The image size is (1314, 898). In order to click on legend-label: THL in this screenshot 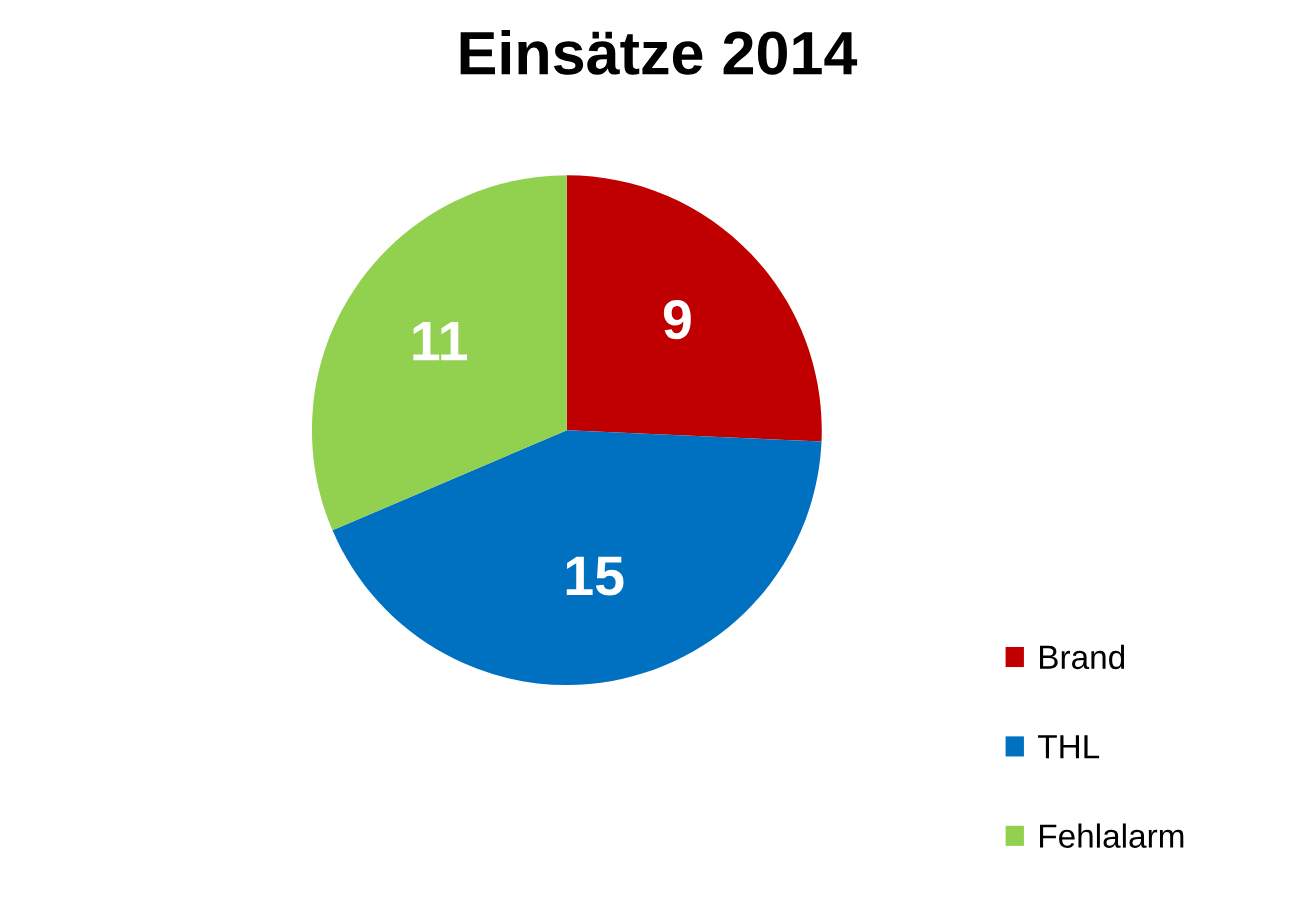, I will do `click(1069, 747)`.